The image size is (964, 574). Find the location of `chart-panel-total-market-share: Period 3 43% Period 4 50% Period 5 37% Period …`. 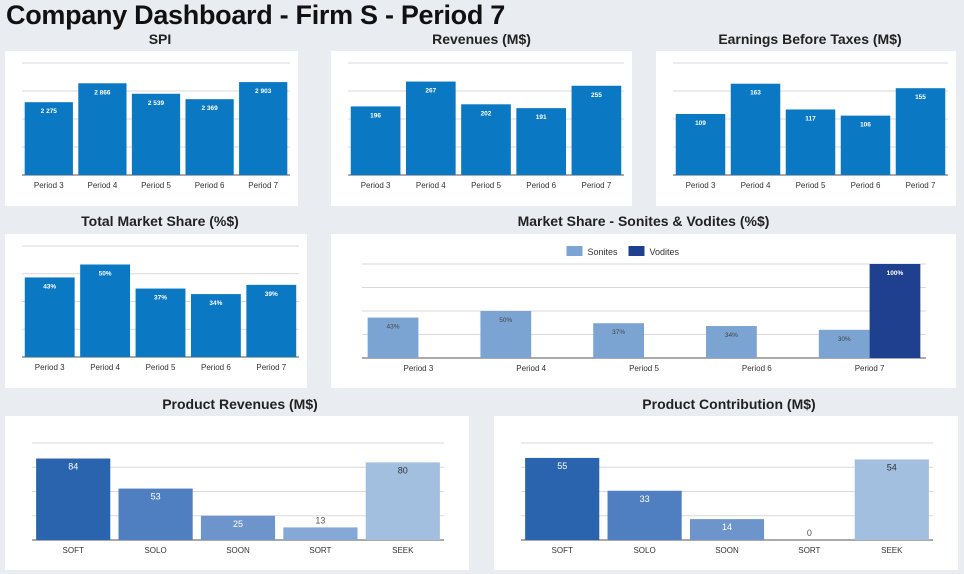

chart-panel-total-market-share: Period 3 43% Period 4 50% Period 5 37% Period … is located at coordinates (156, 311).